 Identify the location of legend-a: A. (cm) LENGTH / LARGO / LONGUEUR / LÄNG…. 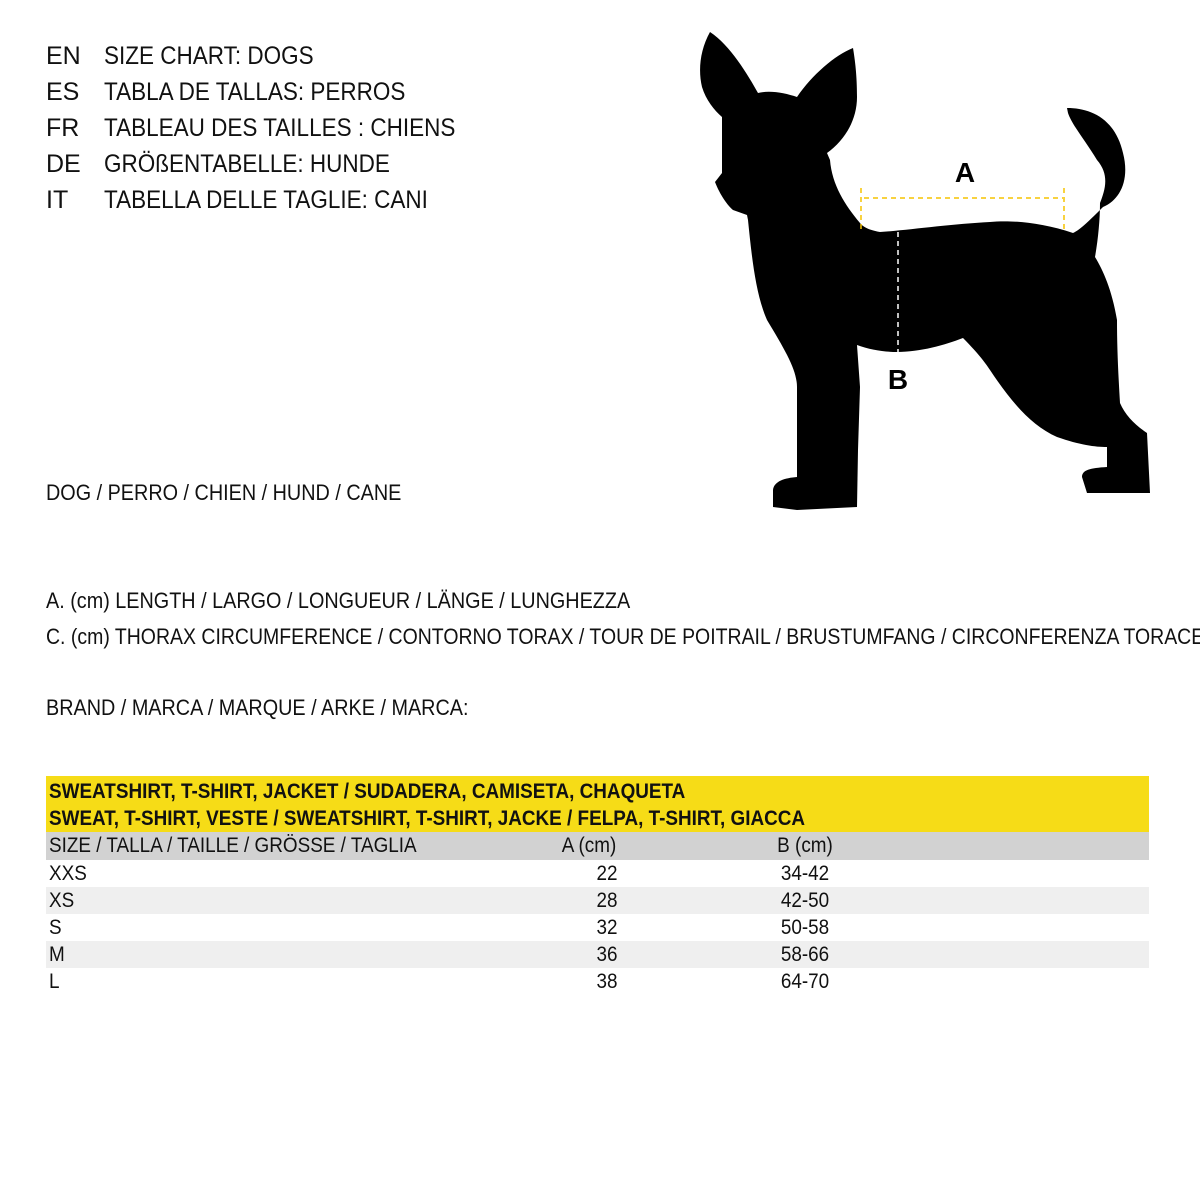
(338, 600).